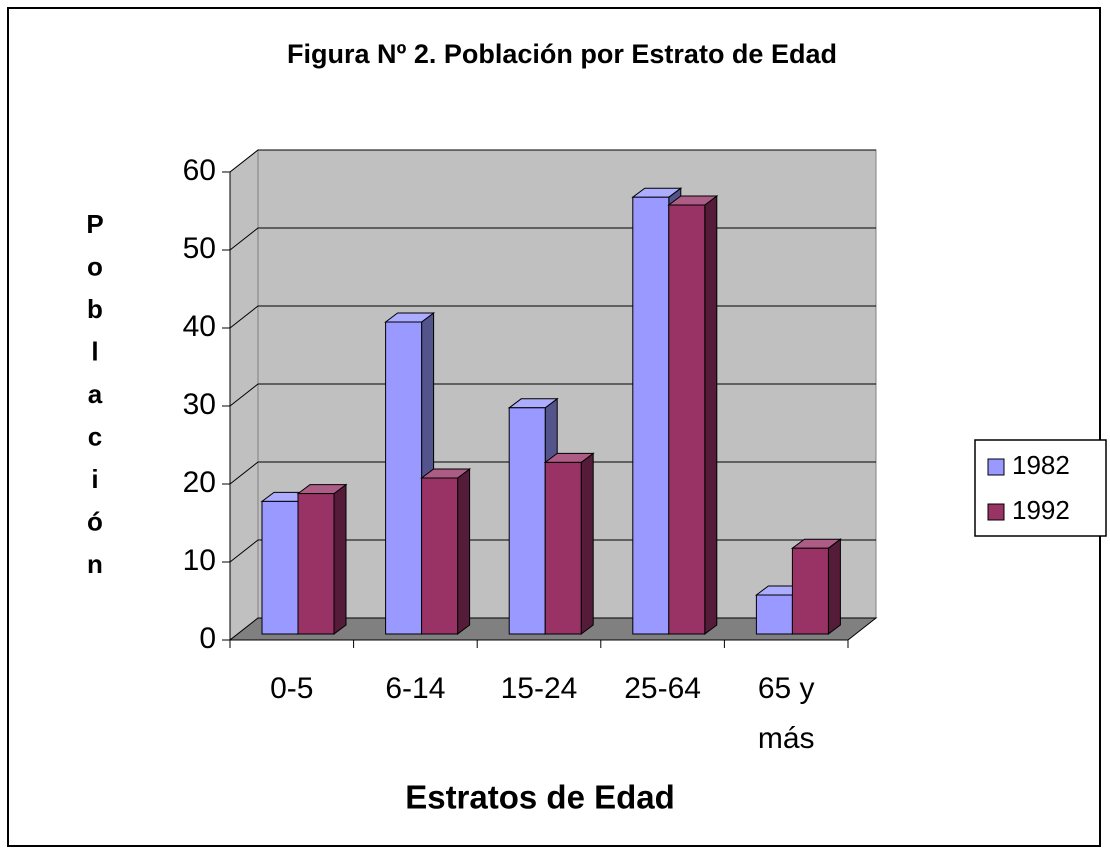 The height and width of the screenshot is (854, 1110). What do you see at coordinates (199, 404) in the screenshot?
I see `y-tick-label: 30` at bounding box center [199, 404].